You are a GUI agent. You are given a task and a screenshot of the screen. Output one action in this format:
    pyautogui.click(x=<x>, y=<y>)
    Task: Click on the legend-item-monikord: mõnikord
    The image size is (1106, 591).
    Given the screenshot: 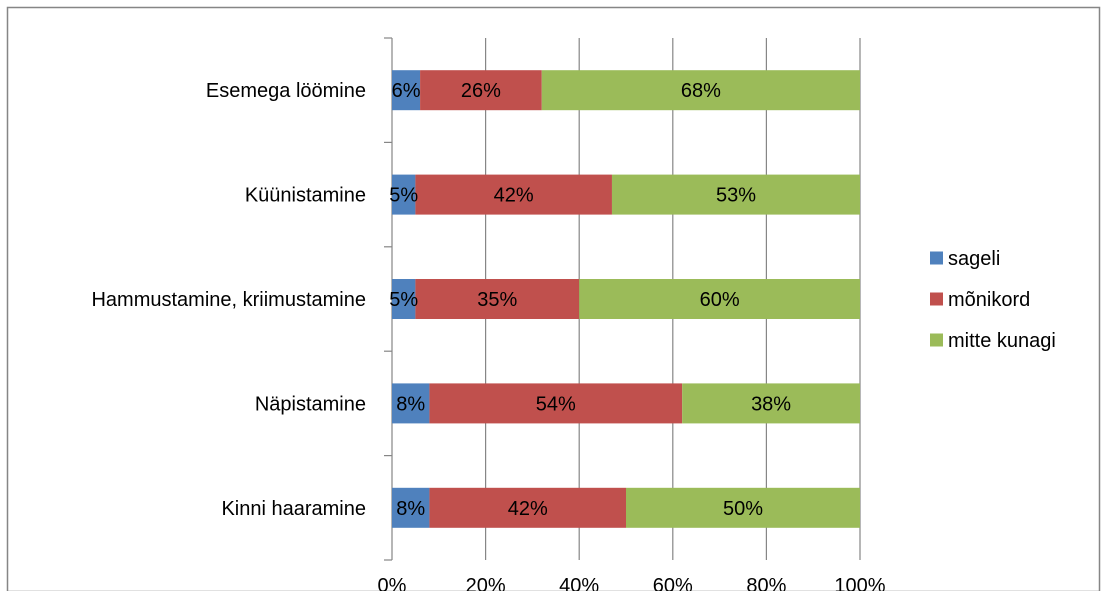 What is the action you would take?
    pyautogui.click(x=980, y=300)
    